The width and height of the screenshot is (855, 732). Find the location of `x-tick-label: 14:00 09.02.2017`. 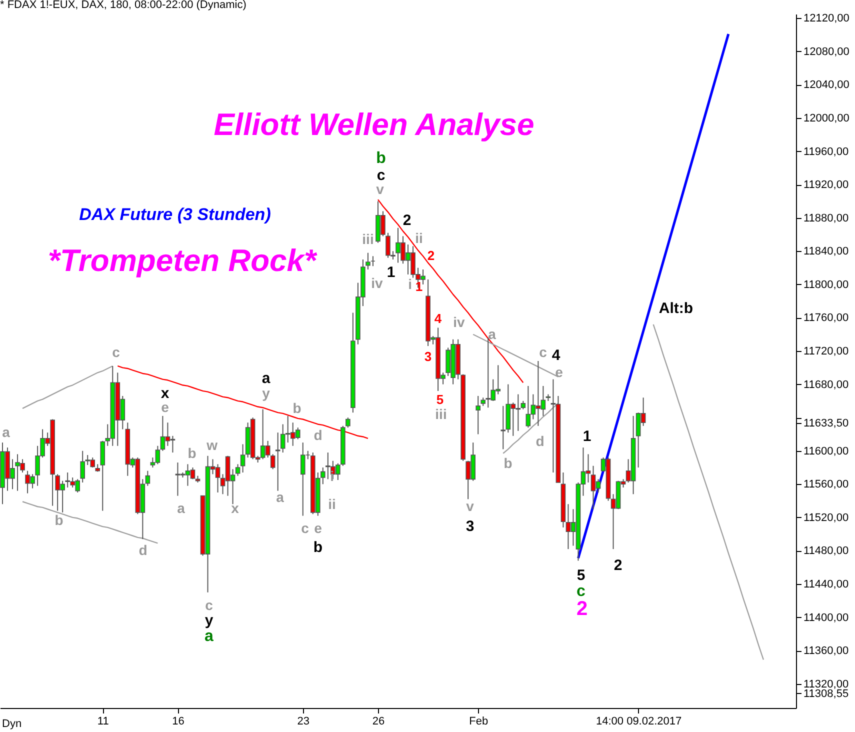

x-tick-label: 14:00 09.02.2017 is located at coordinates (639, 722).